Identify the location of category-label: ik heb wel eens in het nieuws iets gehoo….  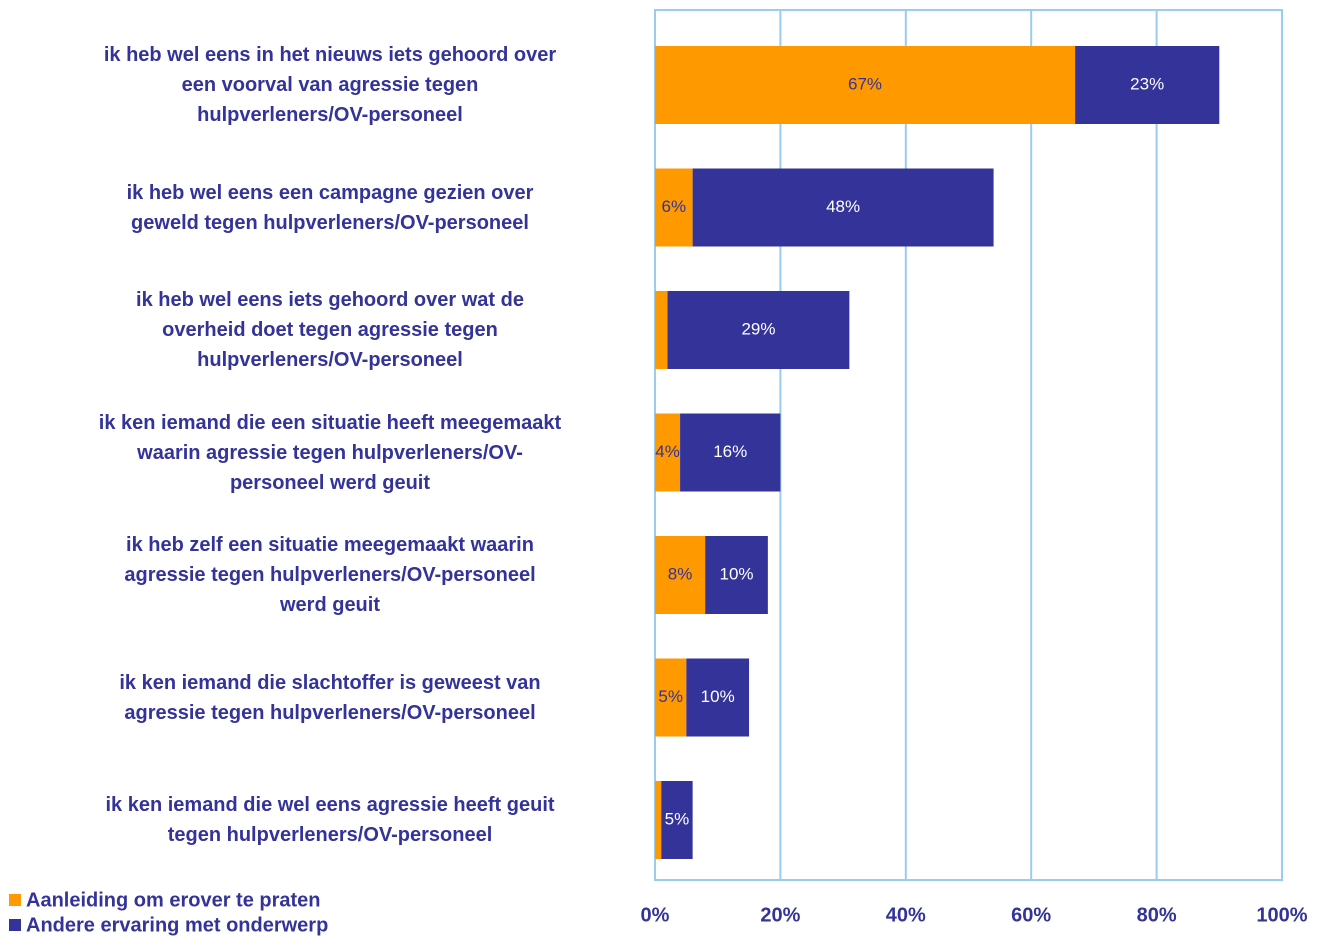
(330, 85).